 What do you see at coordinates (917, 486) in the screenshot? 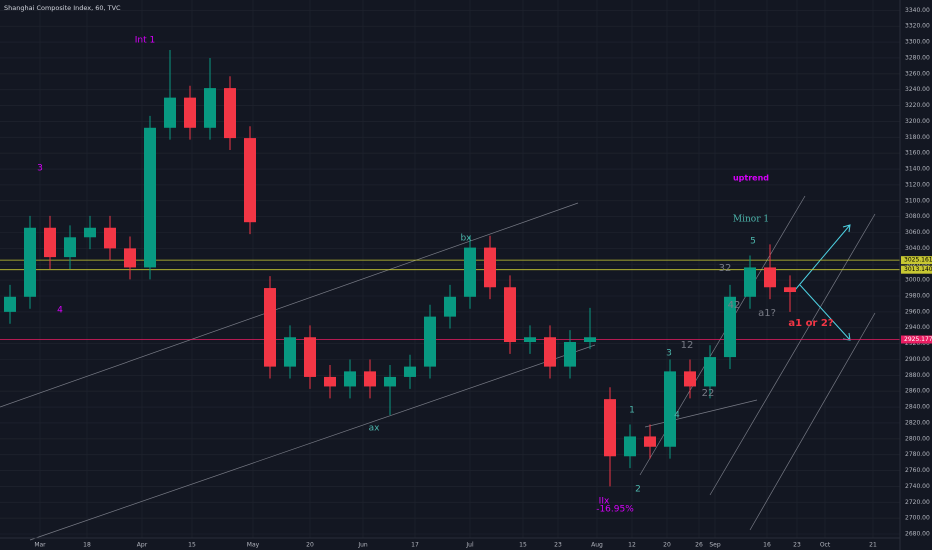
I see `y-tick-label: 2740.00` at bounding box center [917, 486].